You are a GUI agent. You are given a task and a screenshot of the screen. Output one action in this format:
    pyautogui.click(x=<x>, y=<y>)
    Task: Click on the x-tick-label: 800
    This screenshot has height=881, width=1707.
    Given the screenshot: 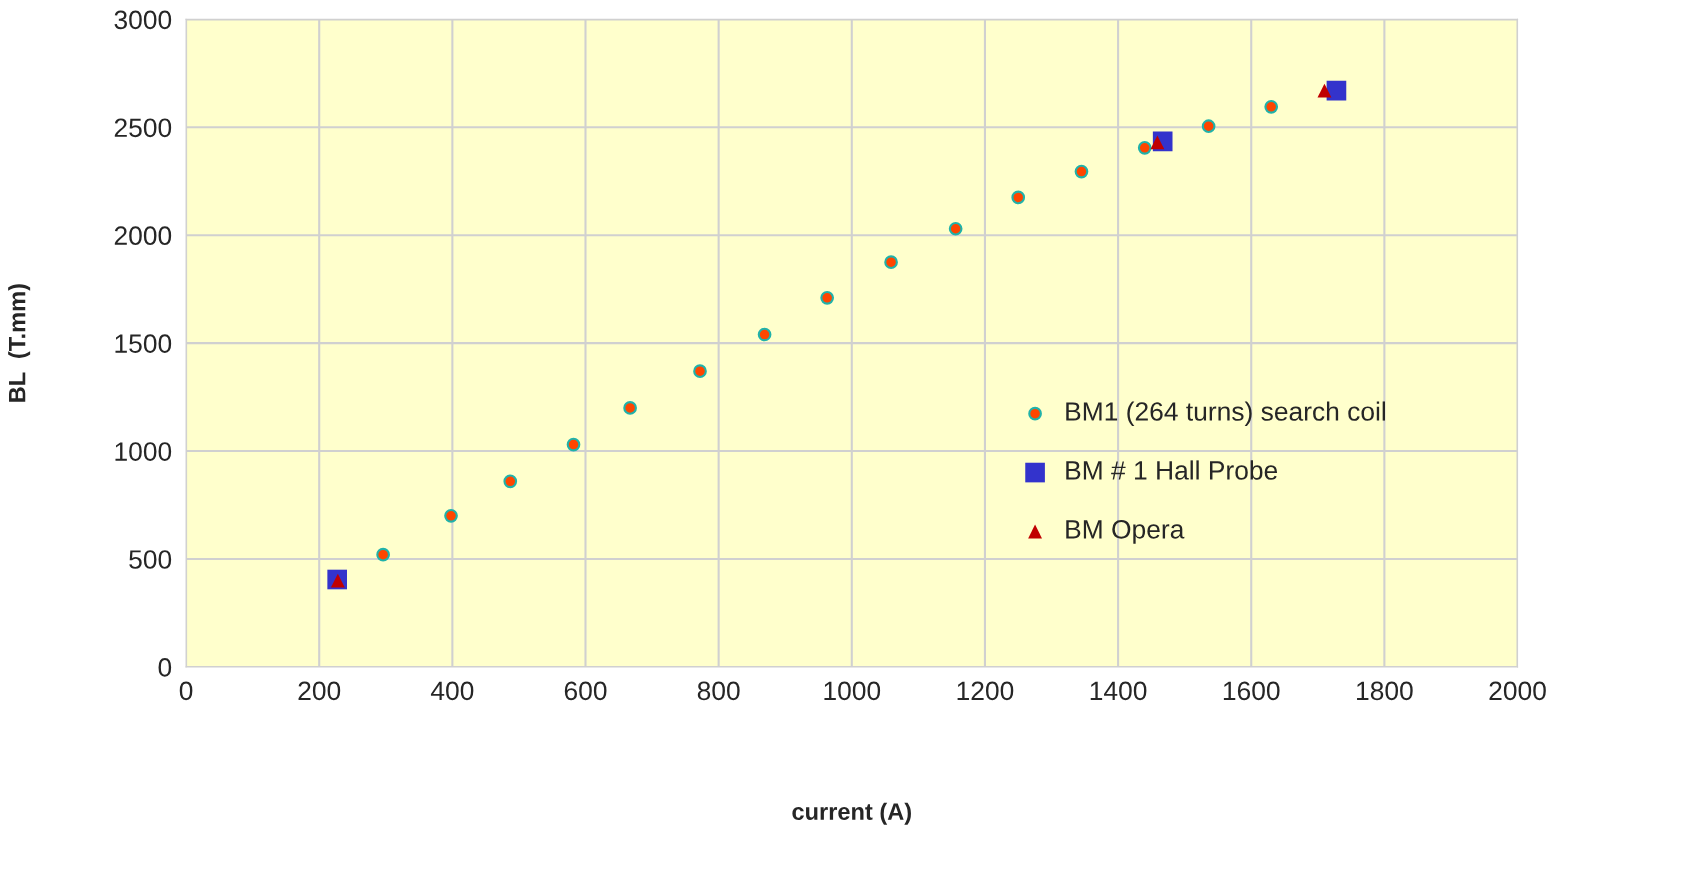 What is the action you would take?
    pyautogui.click(x=718, y=691)
    